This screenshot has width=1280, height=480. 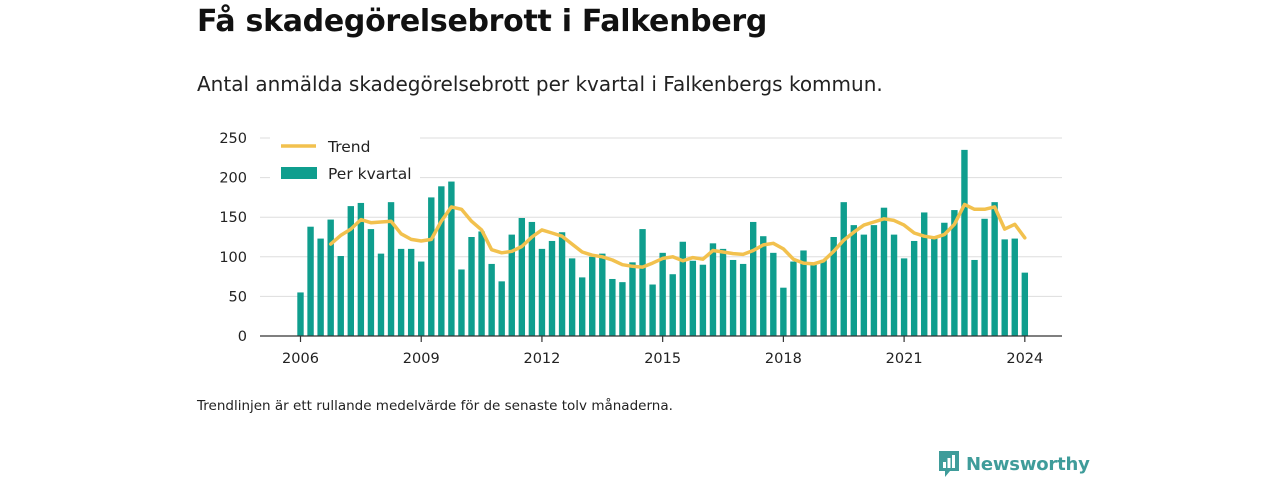 I want to click on x-tick-label: 2024, so click(x=1024, y=359).